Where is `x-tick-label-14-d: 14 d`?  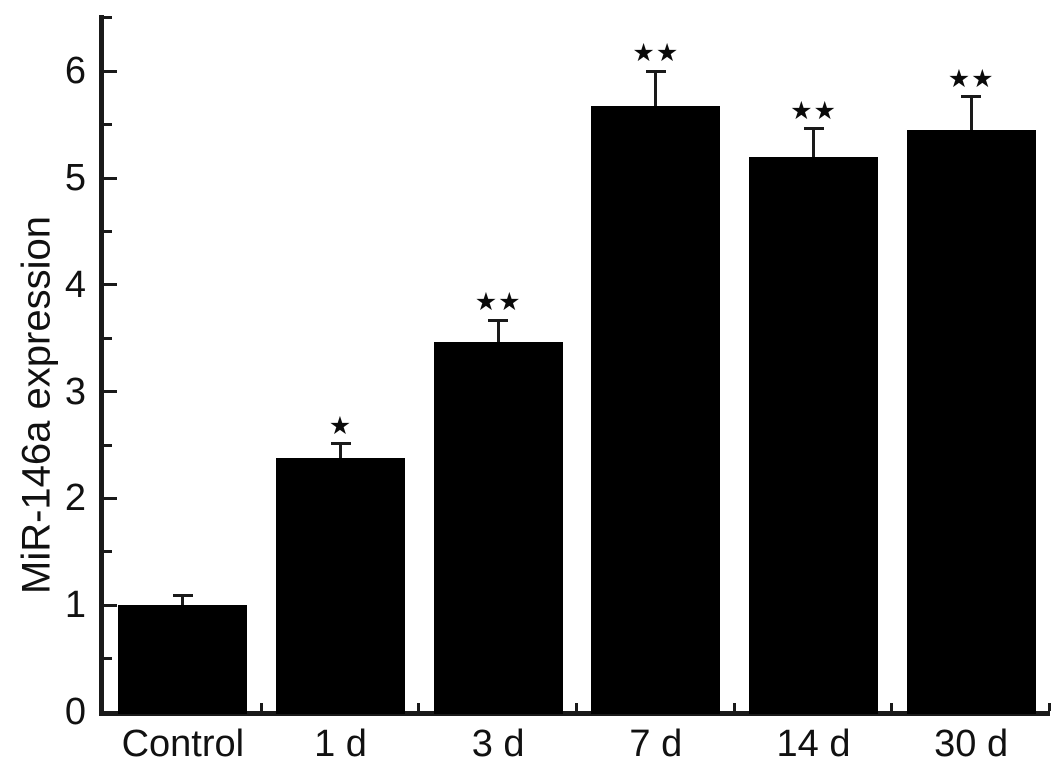 x-tick-label-14-d: 14 d is located at coordinates (813, 744).